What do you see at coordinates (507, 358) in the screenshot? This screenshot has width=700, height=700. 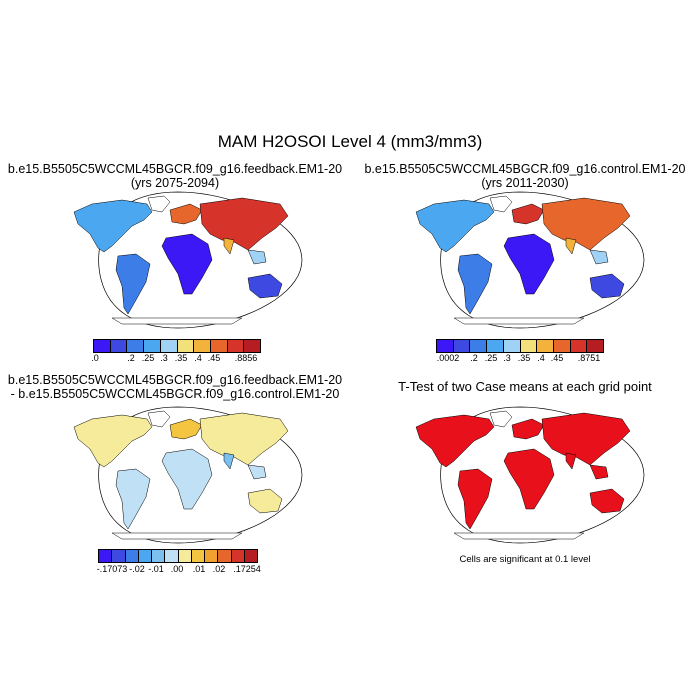 I see `panel-2-tick: .3` at bounding box center [507, 358].